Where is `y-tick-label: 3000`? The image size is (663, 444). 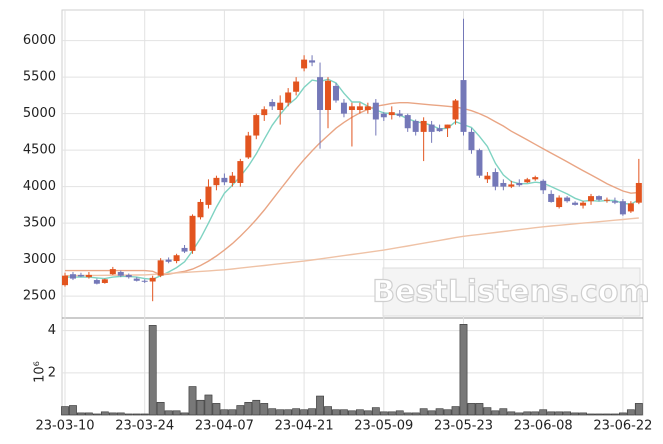
y-tick-label: 3000 is located at coordinates (39, 259).